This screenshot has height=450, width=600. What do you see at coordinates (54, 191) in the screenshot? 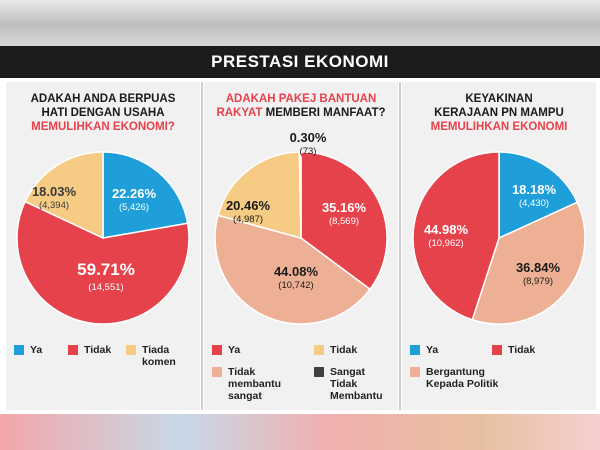
I see `slice-percent-label: 18.03%` at bounding box center [54, 191].